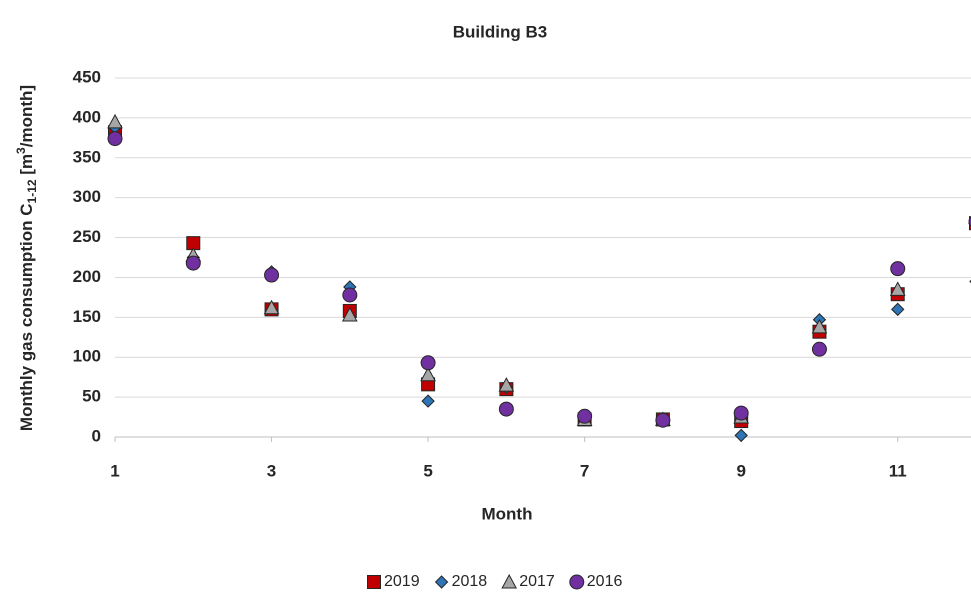 The image size is (971, 592). What do you see at coordinates (26, 167) in the screenshot?
I see `y-label-part: [m` at bounding box center [26, 167].